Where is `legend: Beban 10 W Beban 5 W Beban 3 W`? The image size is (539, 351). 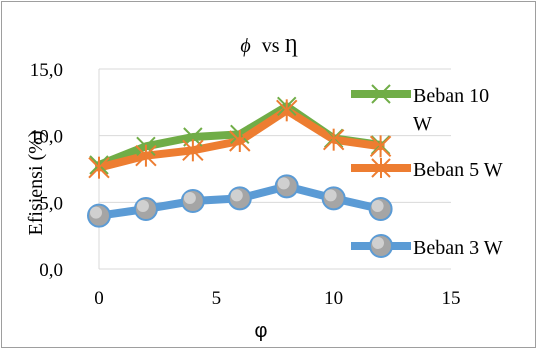
legend: Beban 10 W Beban 5 W Beban 3 W is located at coordinates (427, 171).